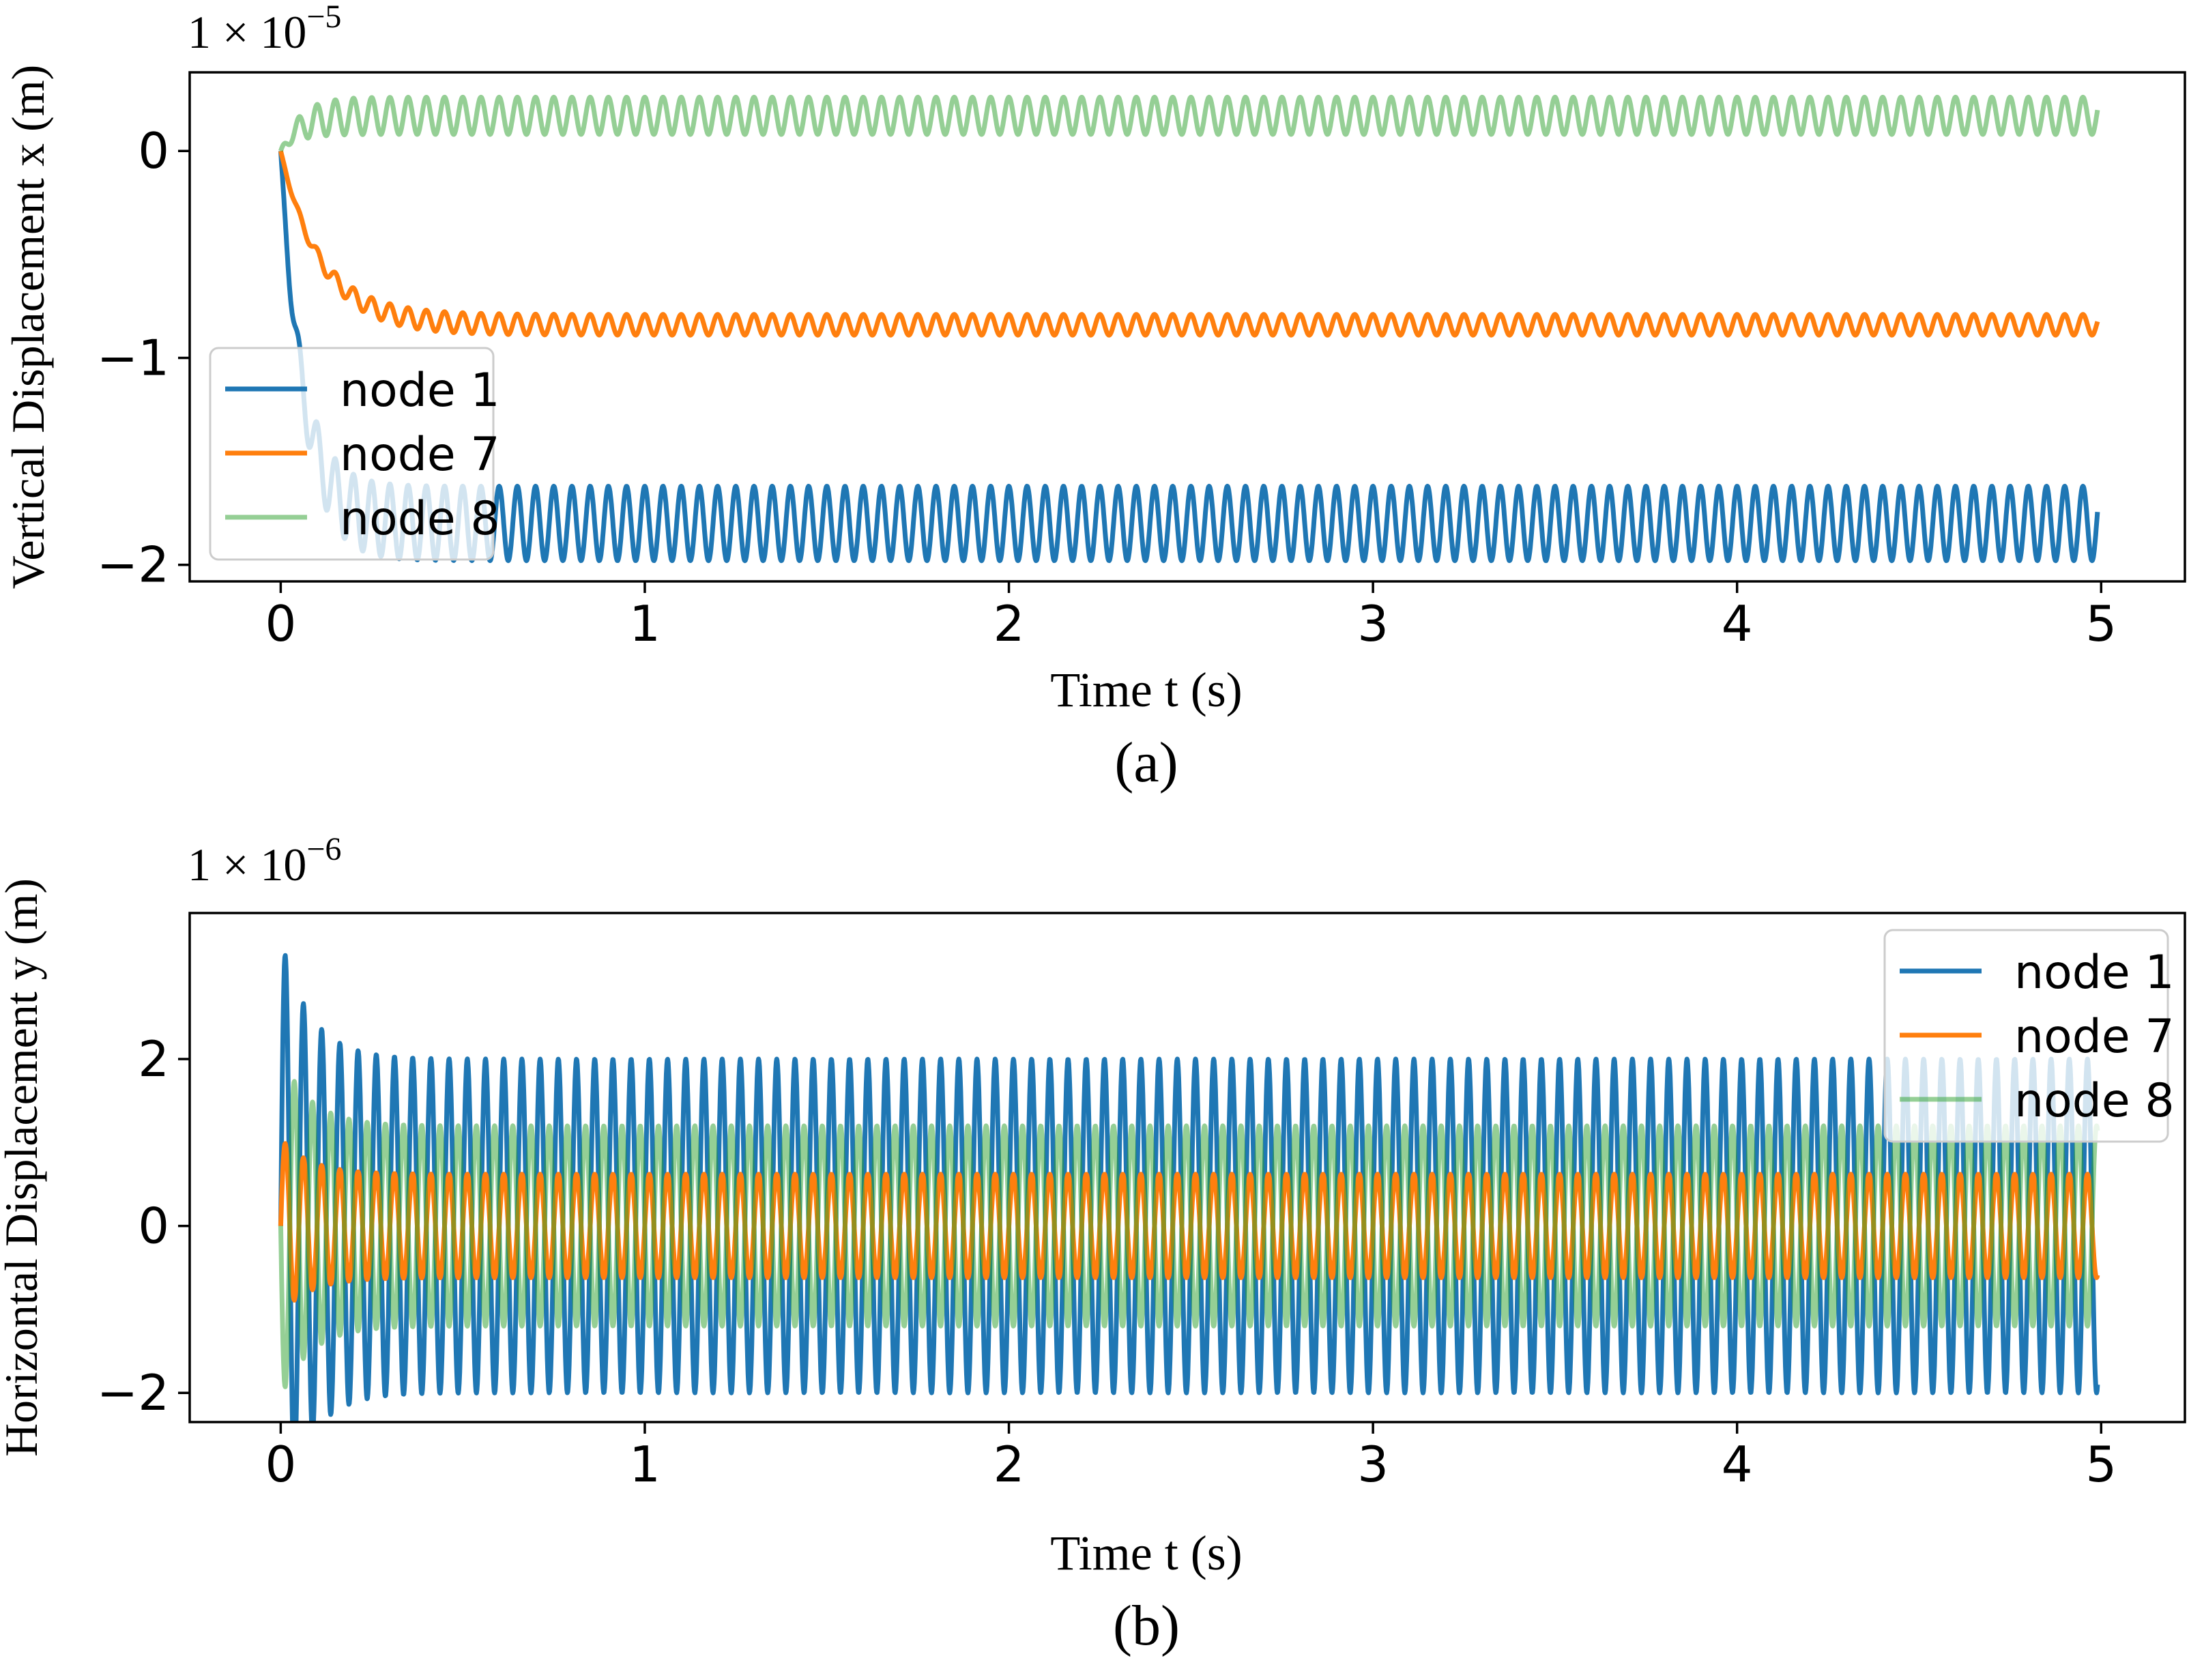  I want to click on y-scale-label: 1 × 10⁻⁵, so click(264, 29).